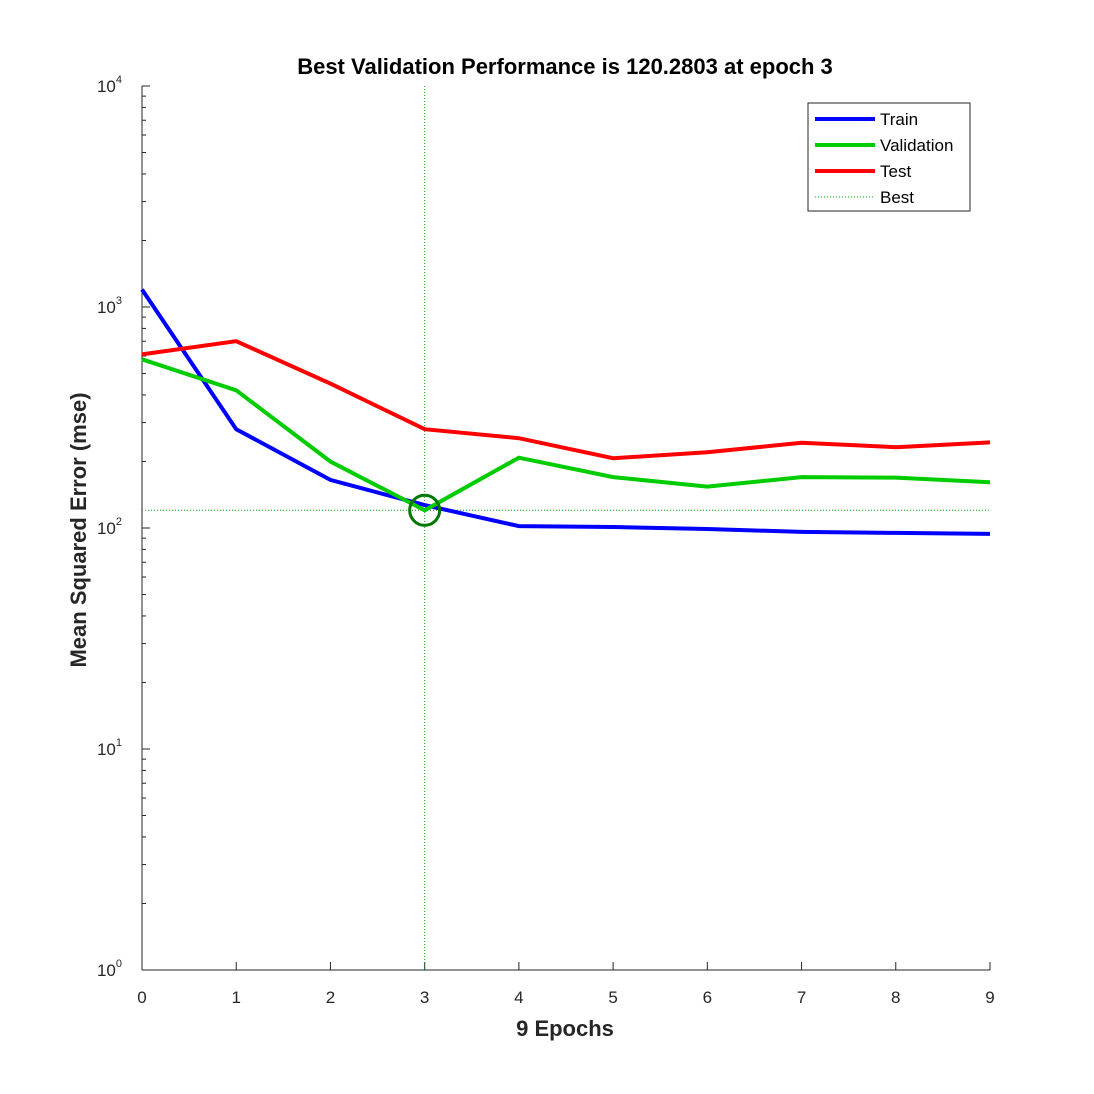  Describe the element at coordinates (109, 527) in the screenshot. I see `y-tick-label: 10²` at that location.